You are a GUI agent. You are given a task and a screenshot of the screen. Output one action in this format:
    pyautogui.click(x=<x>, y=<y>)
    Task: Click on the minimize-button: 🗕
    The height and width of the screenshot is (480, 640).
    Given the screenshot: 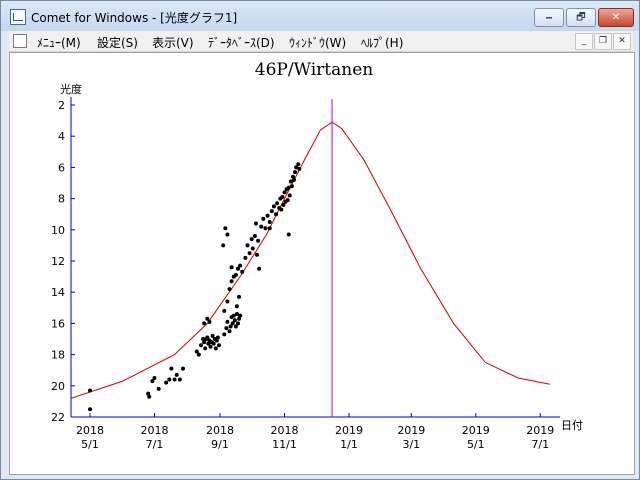 What is the action you would take?
    pyautogui.click(x=549, y=17)
    